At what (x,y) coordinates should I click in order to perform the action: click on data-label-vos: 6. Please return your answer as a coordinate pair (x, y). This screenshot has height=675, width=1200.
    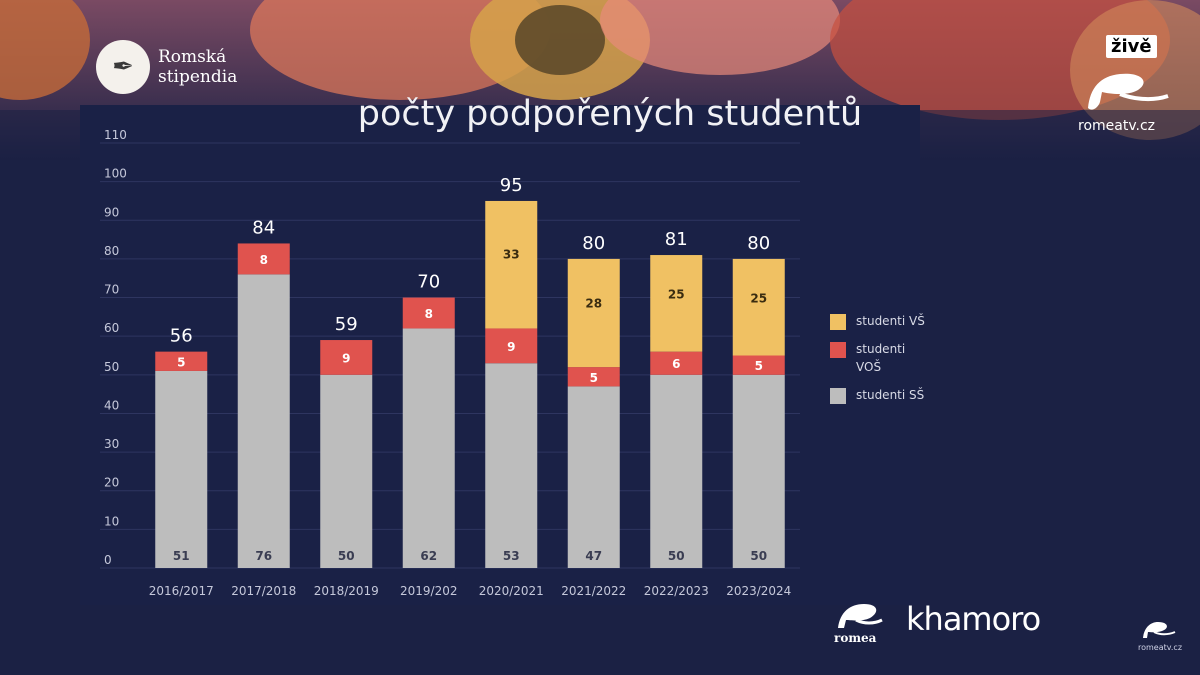
    Looking at the image, I should click on (676, 364).